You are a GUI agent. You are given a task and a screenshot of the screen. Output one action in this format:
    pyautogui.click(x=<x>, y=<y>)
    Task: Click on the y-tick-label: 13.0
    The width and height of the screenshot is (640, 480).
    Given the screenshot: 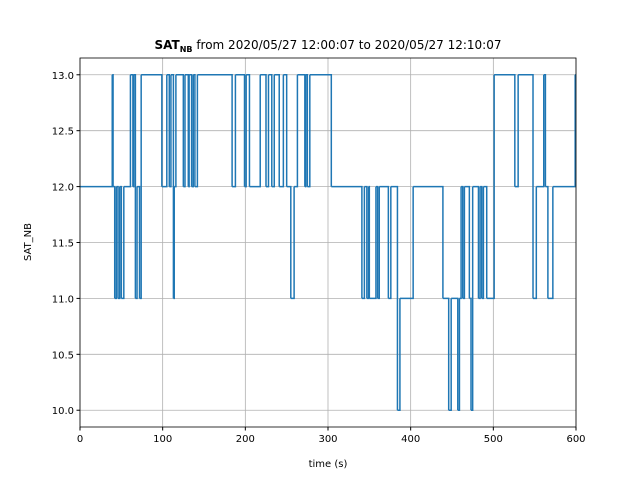 What is the action you would take?
    pyautogui.click(x=63, y=76)
    